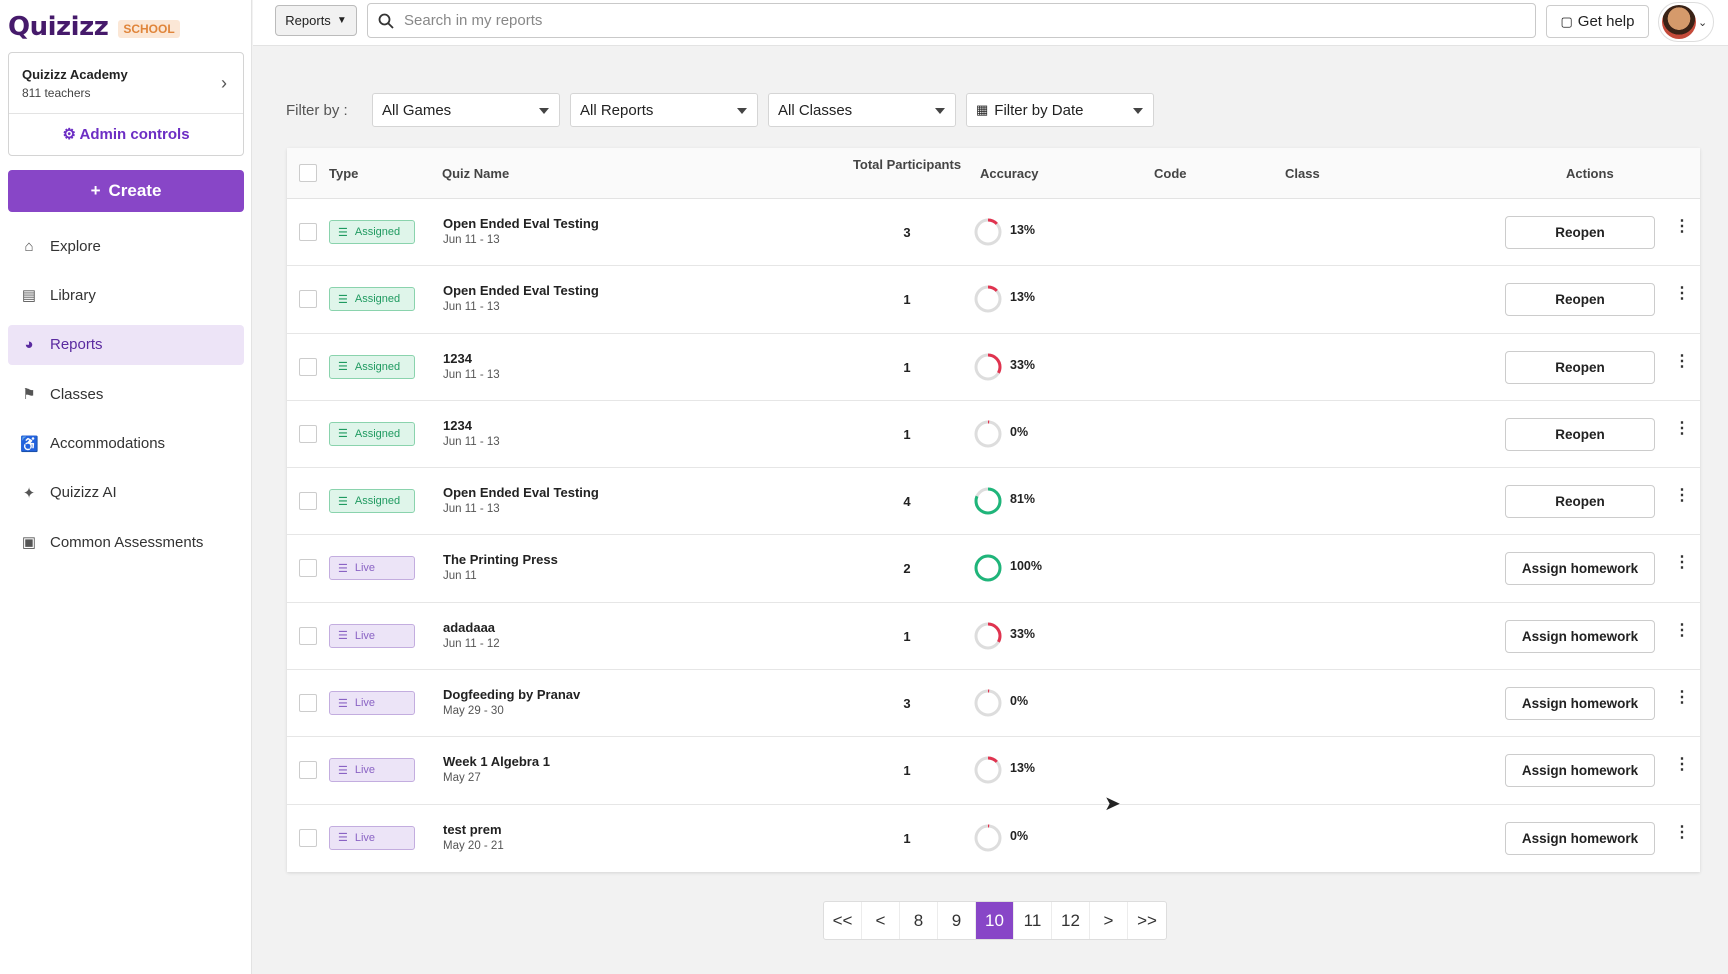 The height and width of the screenshot is (974, 1728). Describe the element at coordinates (957, 920) in the screenshot. I see `page-button: 9` at that location.